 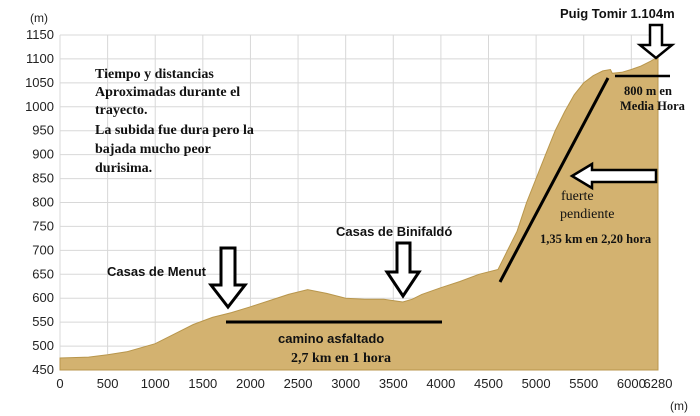 I want to click on info-line-2: Aproximadas durante el, so click(x=167, y=92).